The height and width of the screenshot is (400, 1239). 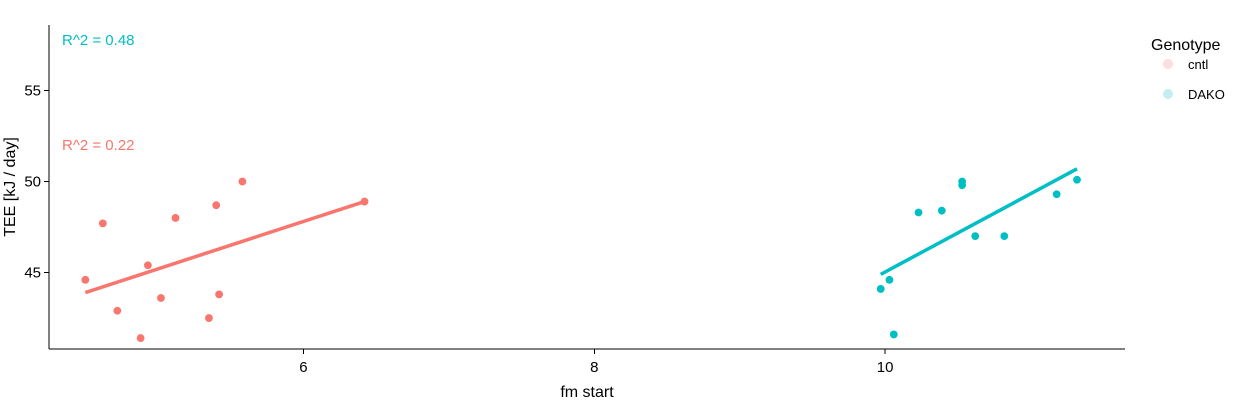 I want to click on dako-r-squared-annotation: R^2 = 0.48, so click(x=98, y=40).